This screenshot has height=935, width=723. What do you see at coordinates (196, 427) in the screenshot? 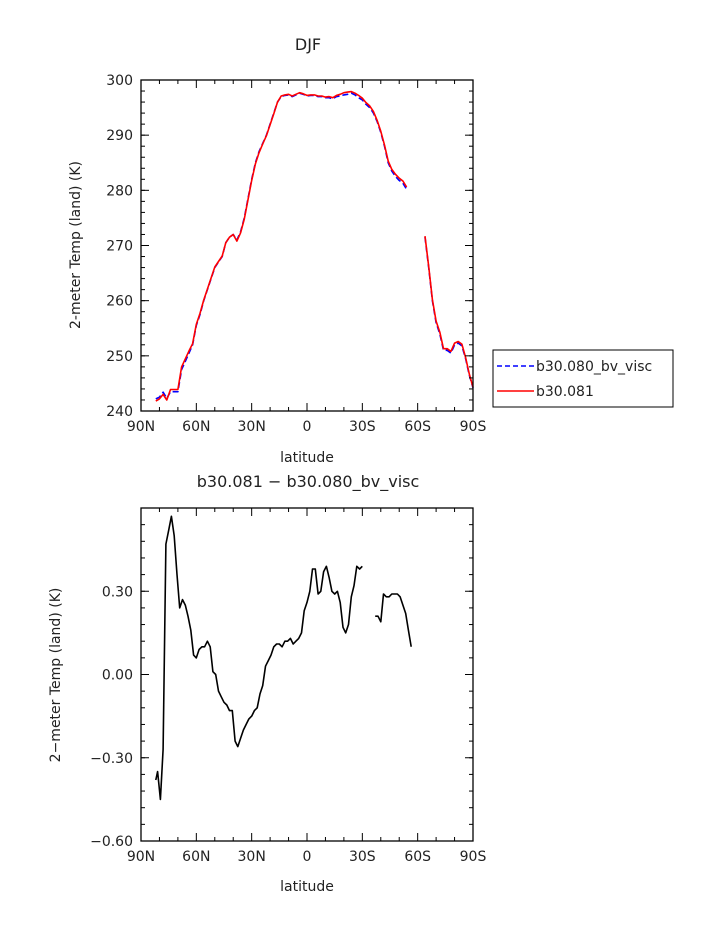
I see `top-x-tick-label: 60N` at bounding box center [196, 427].